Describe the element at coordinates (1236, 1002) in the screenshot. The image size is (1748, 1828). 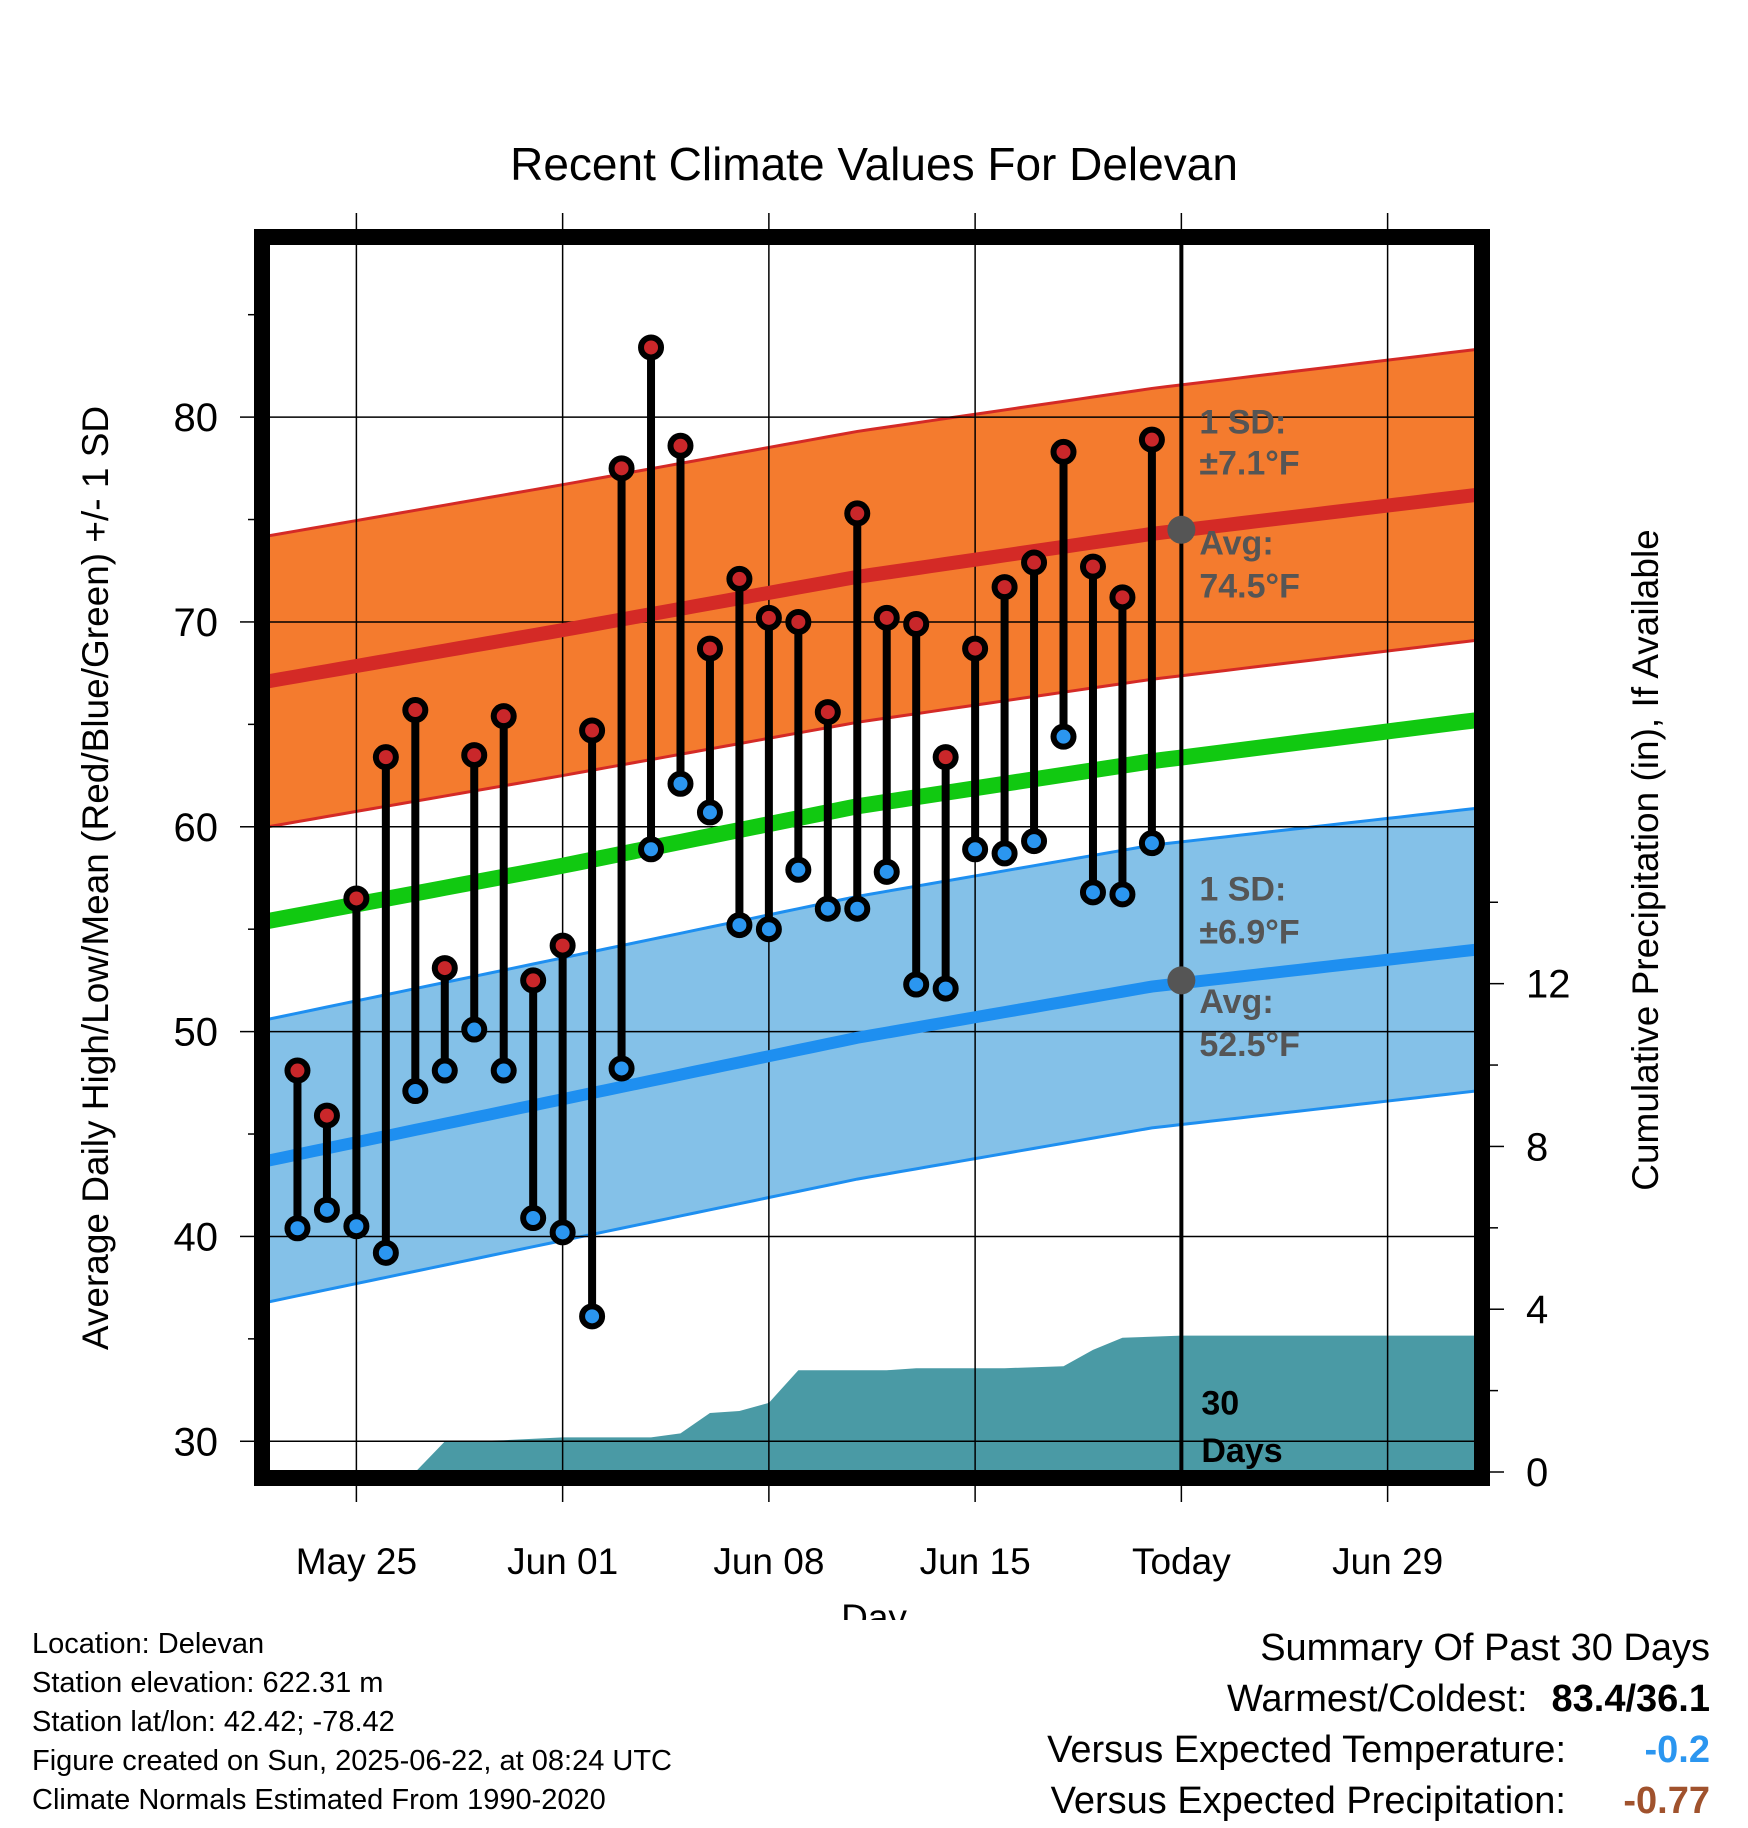
I see `low-avg-label: Avg:` at that location.